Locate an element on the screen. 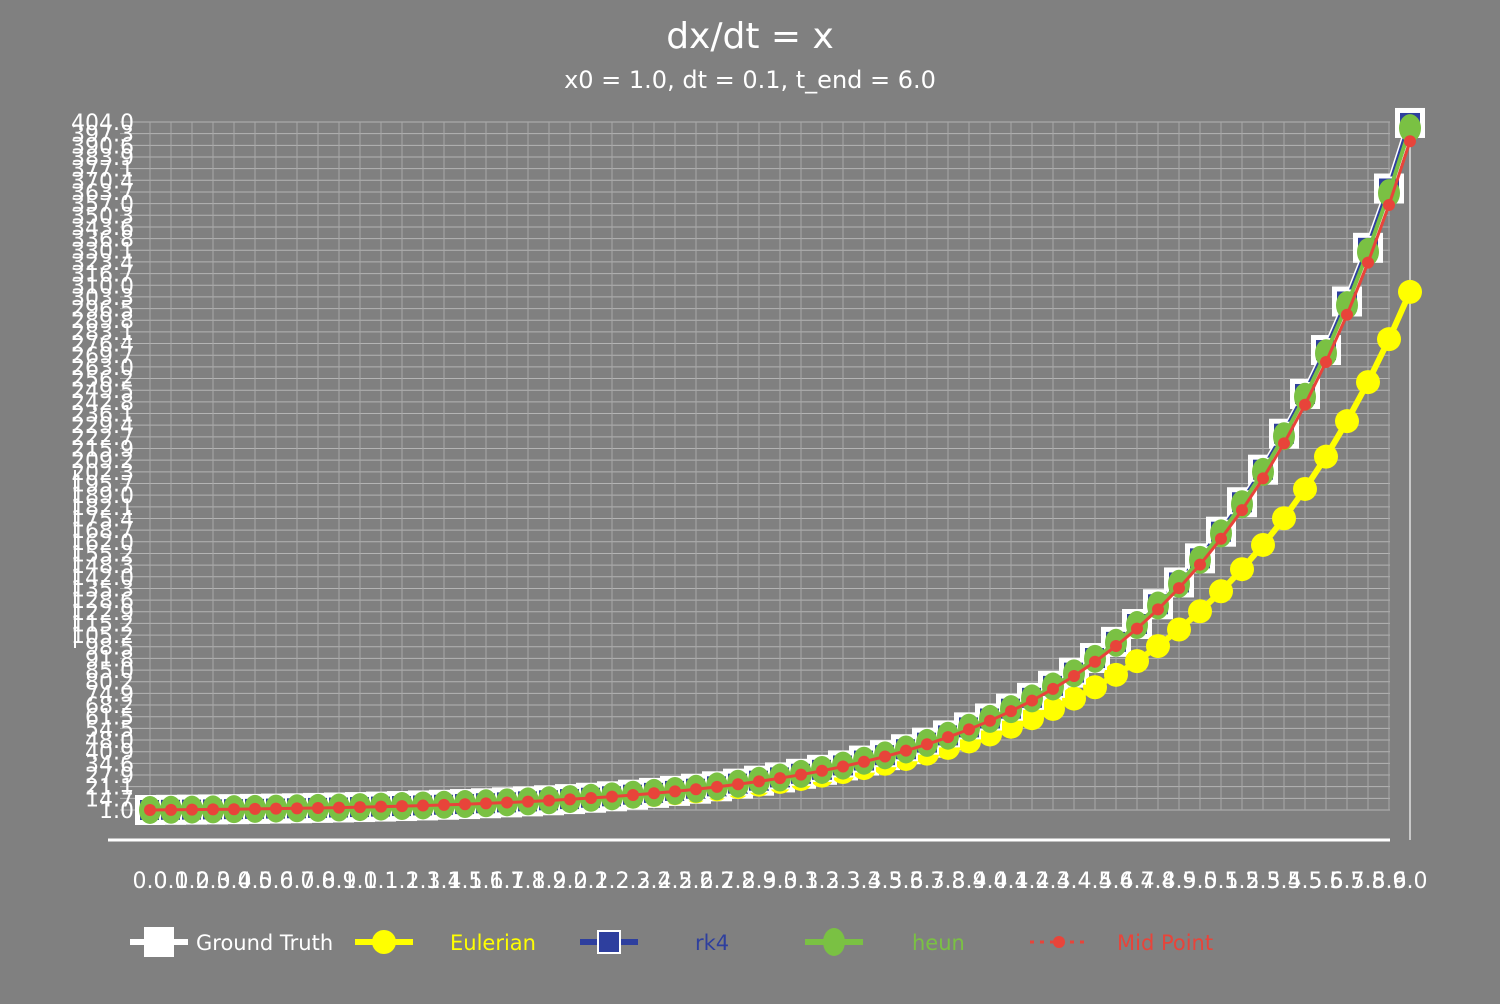  y-tick-label: 303.3 is located at coordinates (102, 298).